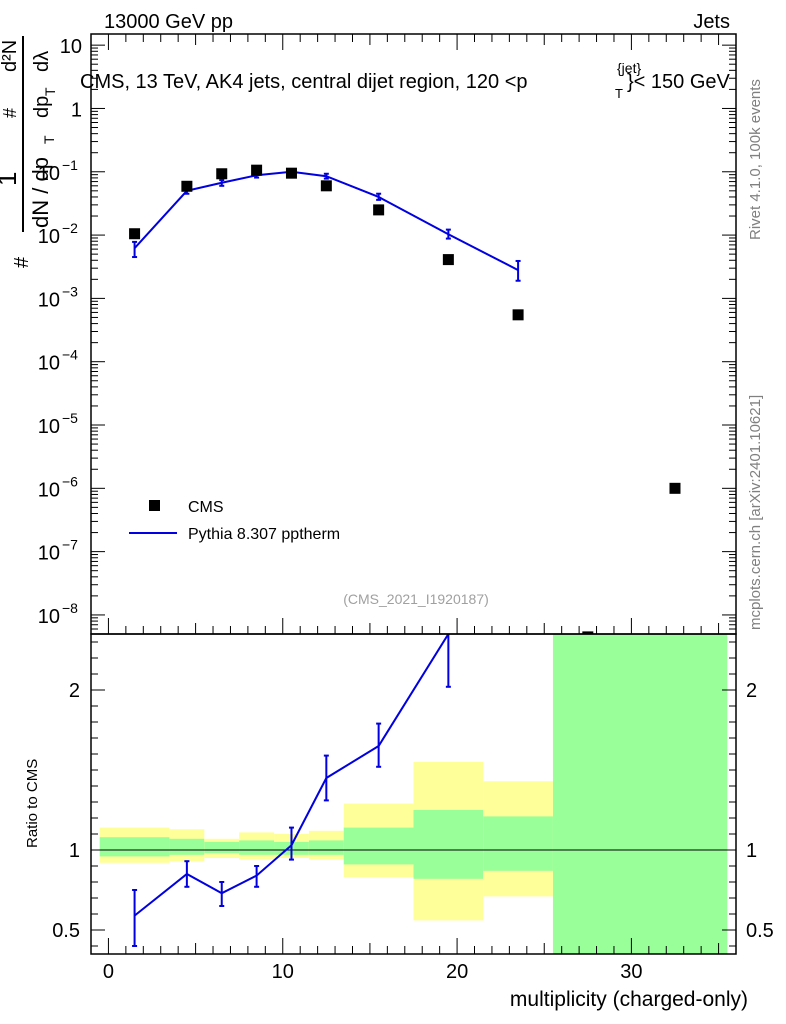 Image resolution: width=786 pixels, height=1024 pixels. What do you see at coordinates (49, 174) in the screenshot?
I see `main-y-tick-label-2: 10` at bounding box center [49, 174].